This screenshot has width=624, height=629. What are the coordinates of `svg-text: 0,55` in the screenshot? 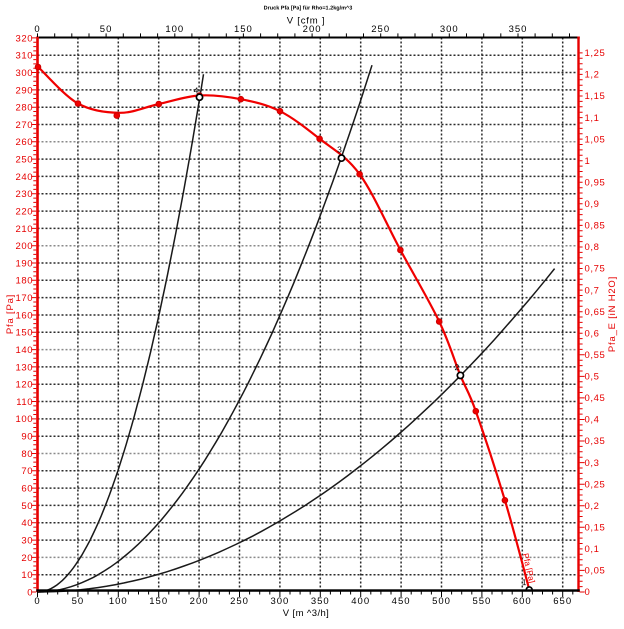 It's located at (595, 355).